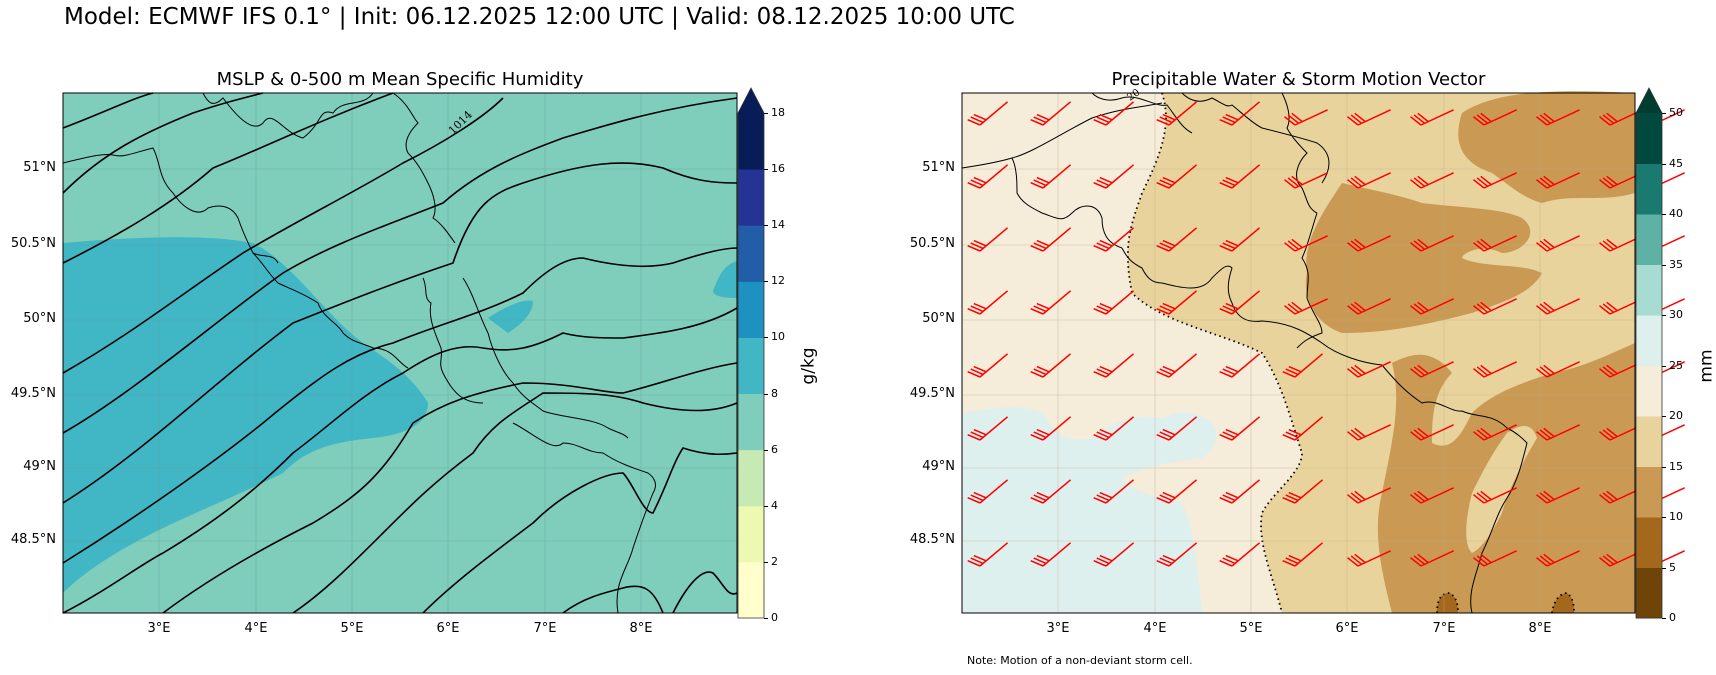 Image resolution: width=1716 pixels, height=675 pixels. Describe the element at coordinates (33, 393) in the screenshot. I see `left-lat-tick: 49.5°N` at that location.